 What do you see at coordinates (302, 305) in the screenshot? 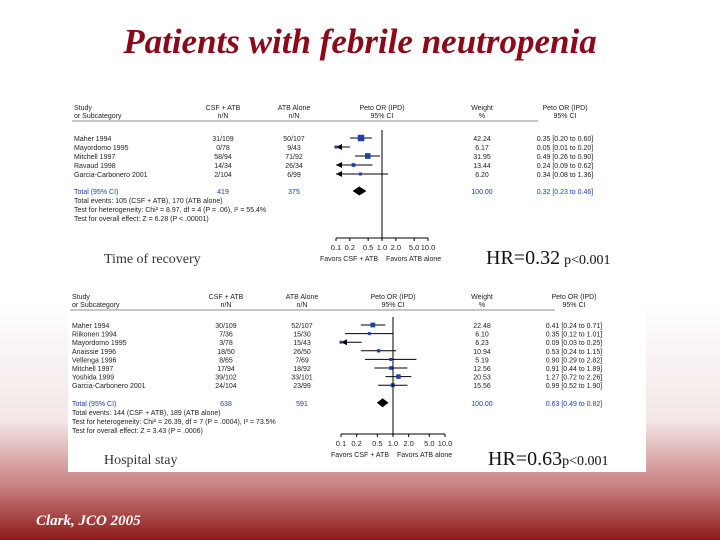
I see `header-atb-nN: n/N` at bounding box center [302, 305].